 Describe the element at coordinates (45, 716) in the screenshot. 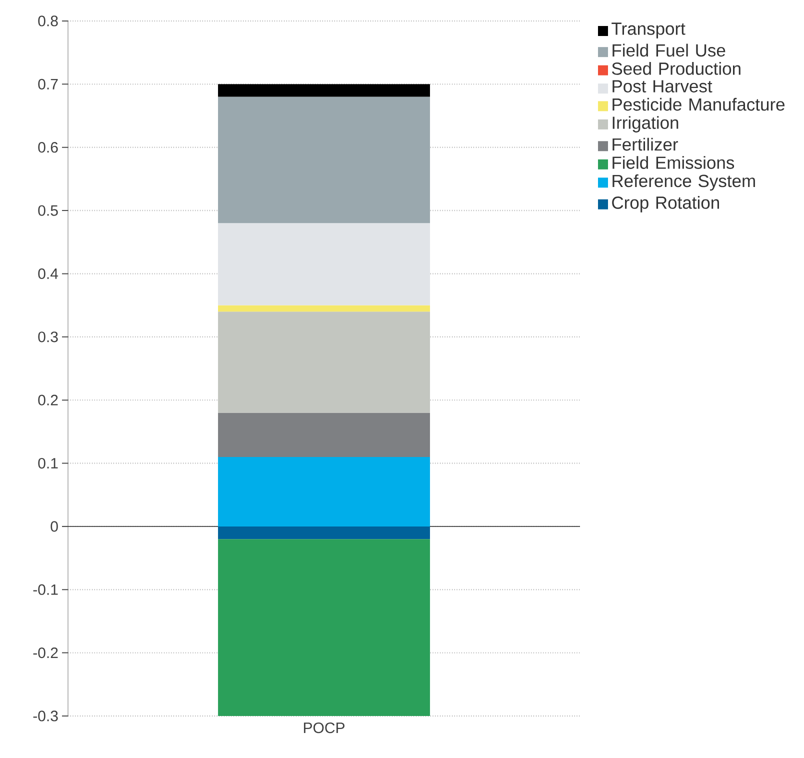

I see `y-tick-label: -0.3` at that location.